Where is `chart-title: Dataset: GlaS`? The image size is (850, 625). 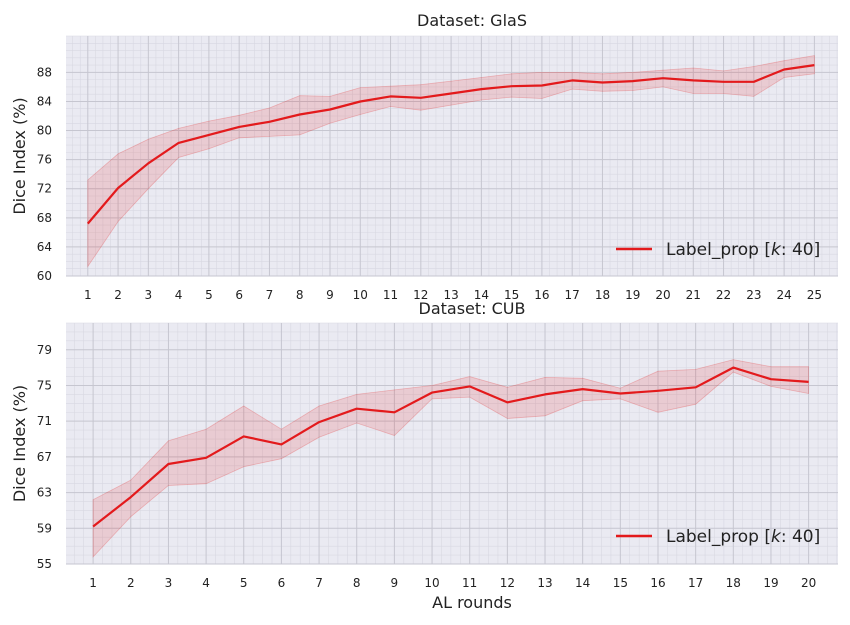
chart-title: Dataset: GlaS is located at coordinates (472, 20).